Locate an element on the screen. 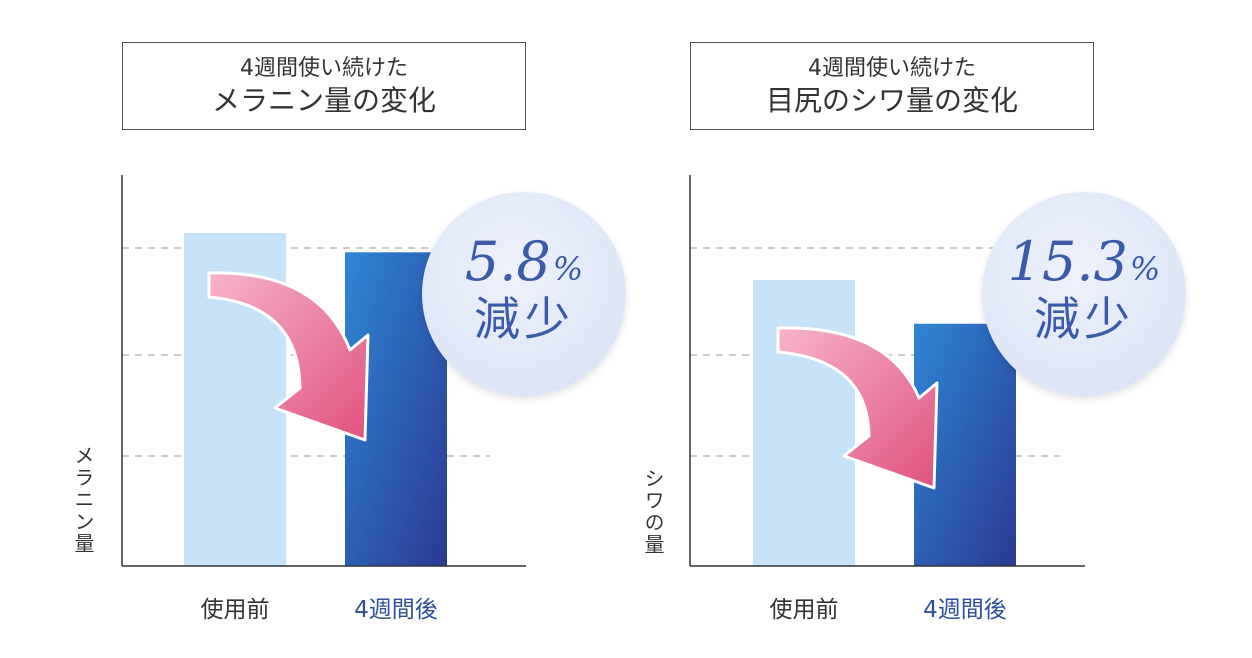 This screenshot has height=658, width=1252. reduction-value: 5.8 is located at coordinates (507, 261).